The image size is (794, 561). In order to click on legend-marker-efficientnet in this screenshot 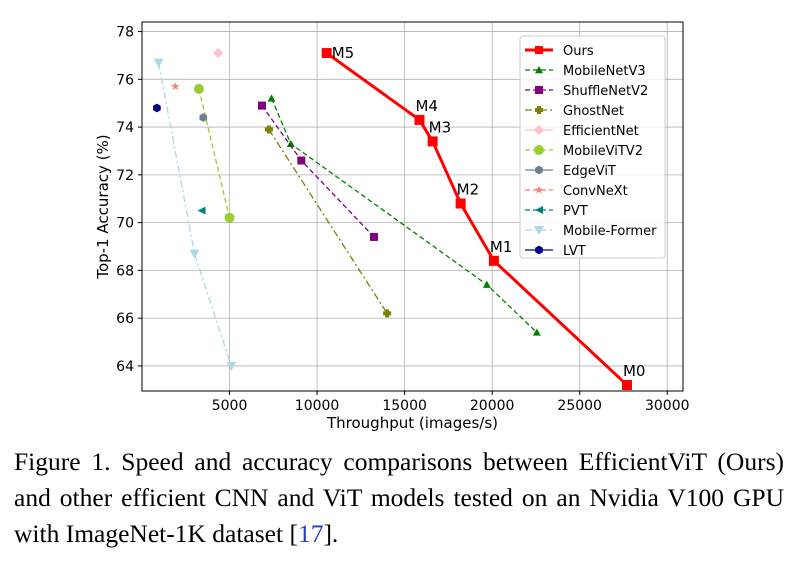, I will do `click(539, 130)`.